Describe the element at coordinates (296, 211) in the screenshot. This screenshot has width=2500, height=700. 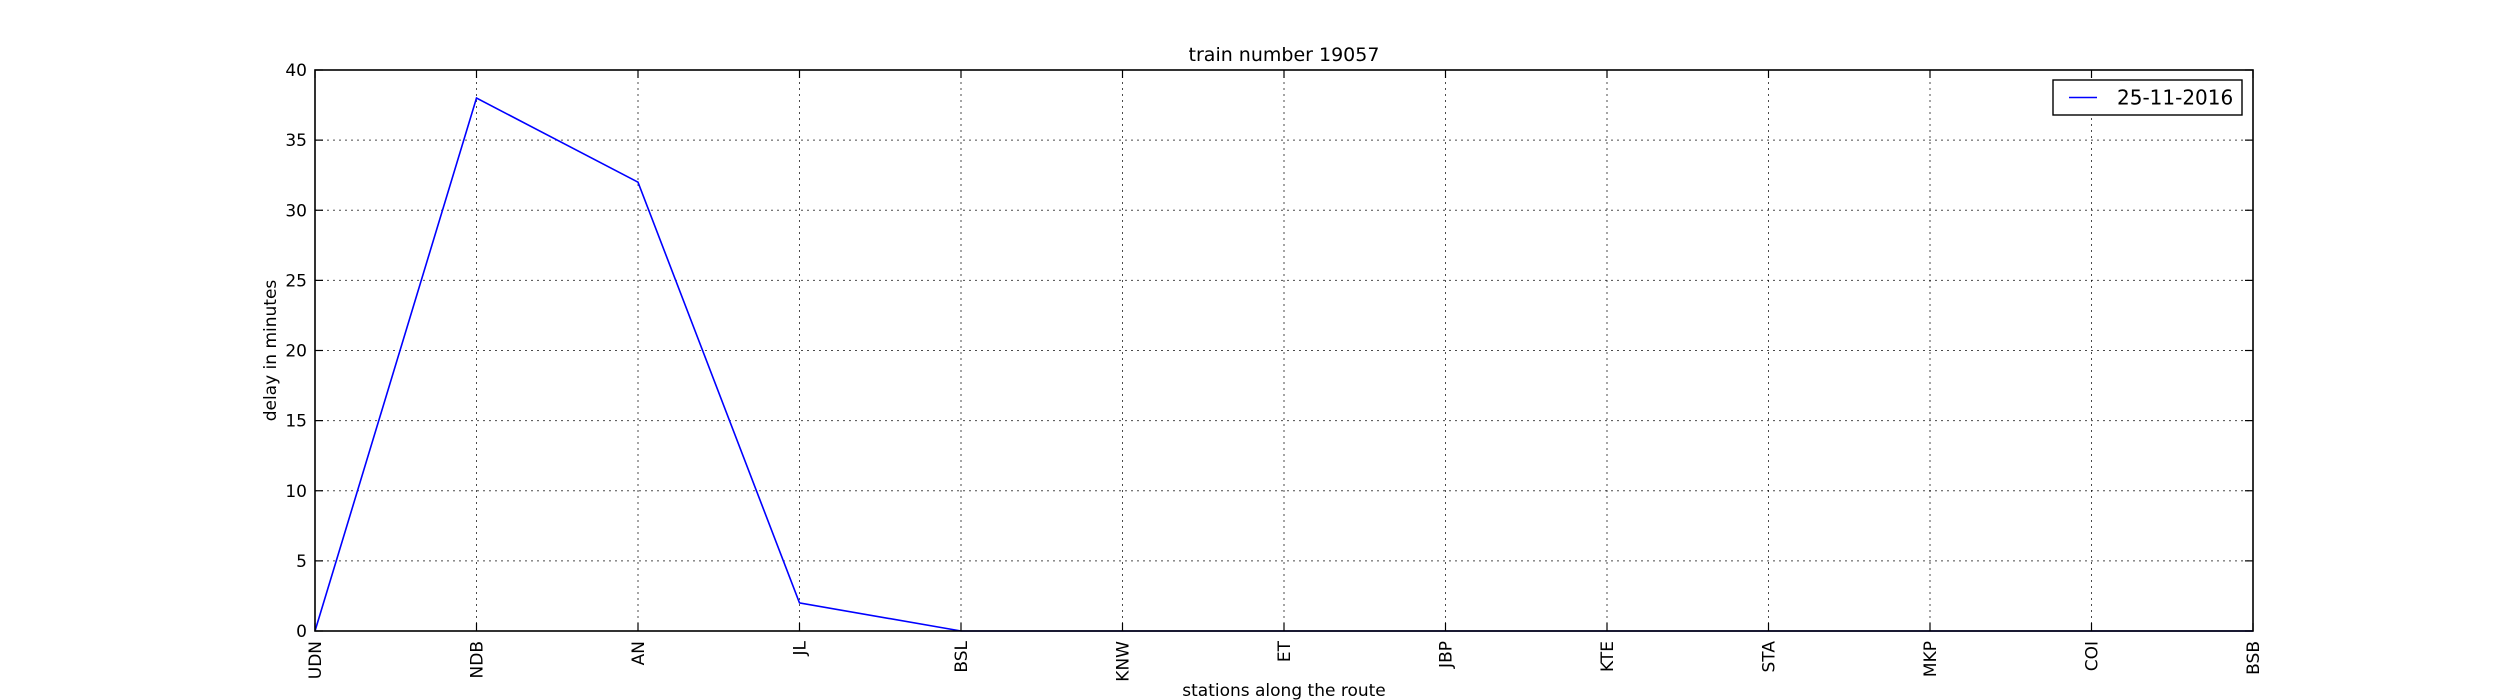
I see `y-tick-label: 30` at that location.